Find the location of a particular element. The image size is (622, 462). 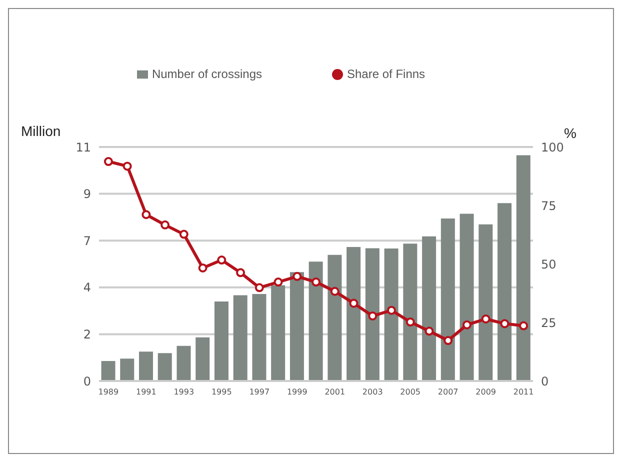

x-tick-label: 1995 is located at coordinates (221, 392).